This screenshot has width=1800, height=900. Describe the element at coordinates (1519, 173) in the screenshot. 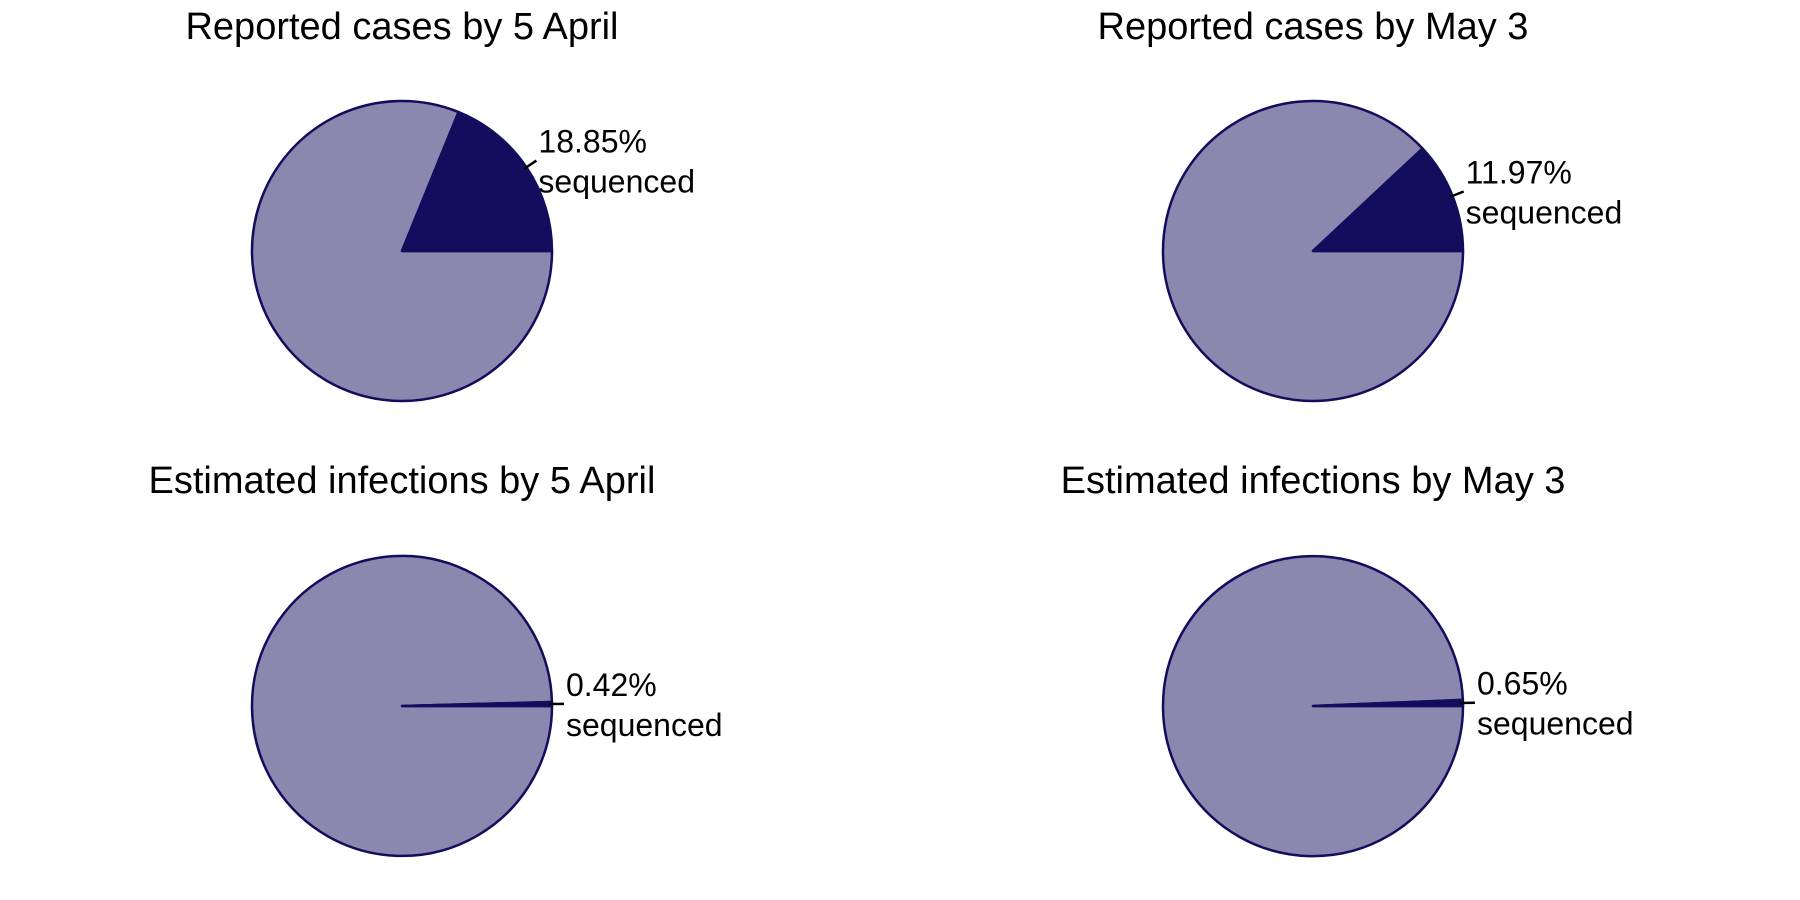

I see `slice-percent-label: 11.97%` at that location.